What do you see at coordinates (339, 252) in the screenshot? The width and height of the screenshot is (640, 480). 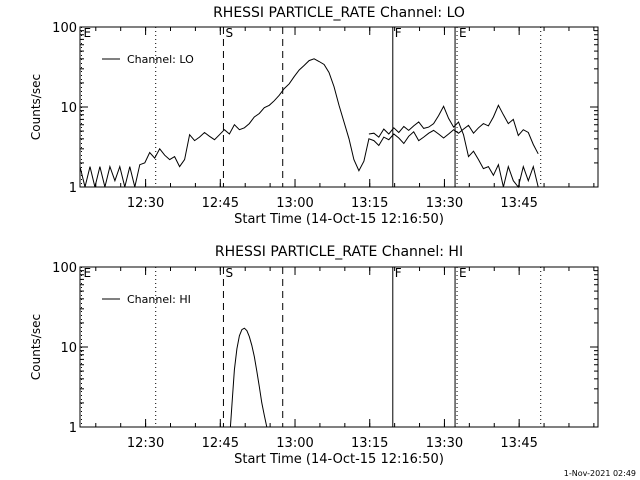 I see `chart-title: RHESSI PARTICLE_RATE Channel: HI` at bounding box center [339, 252].